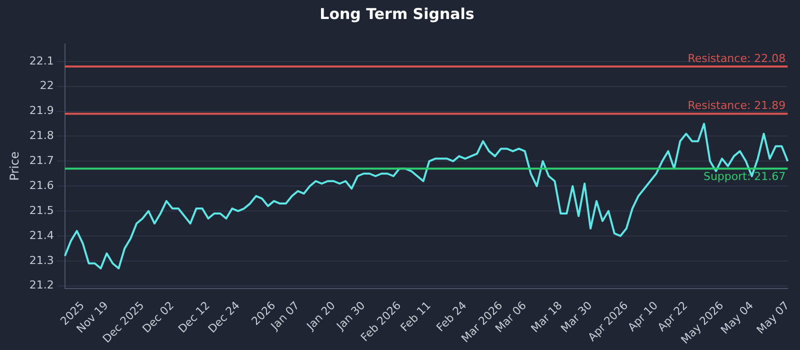 The width and height of the screenshot is (800, 350). Describe the element at coordinates (41, 185) in the screenshot. I see `y-tick-label: 21.6` at that location.